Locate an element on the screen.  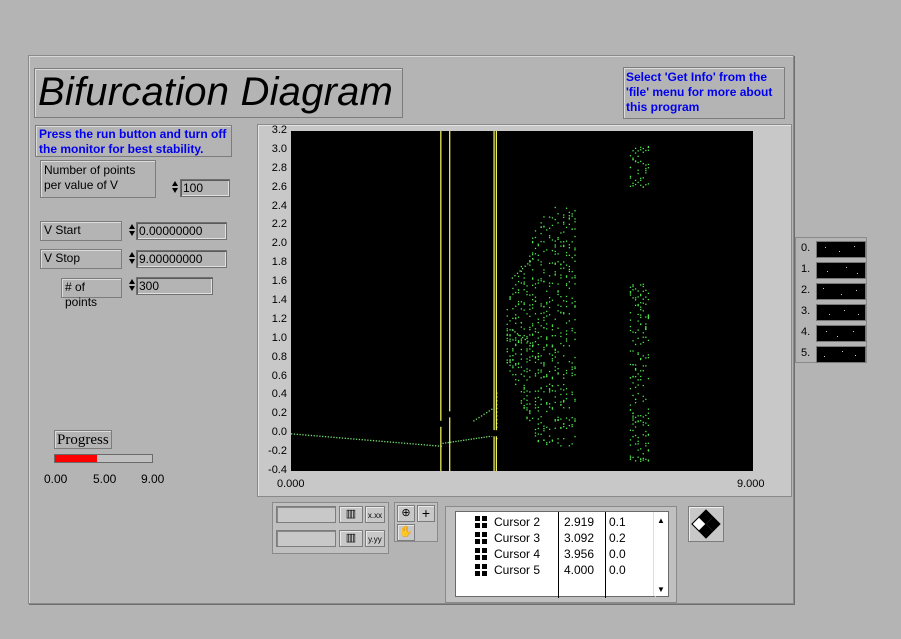
points-per-v-input: 100 is located at coordinates (205, 188).